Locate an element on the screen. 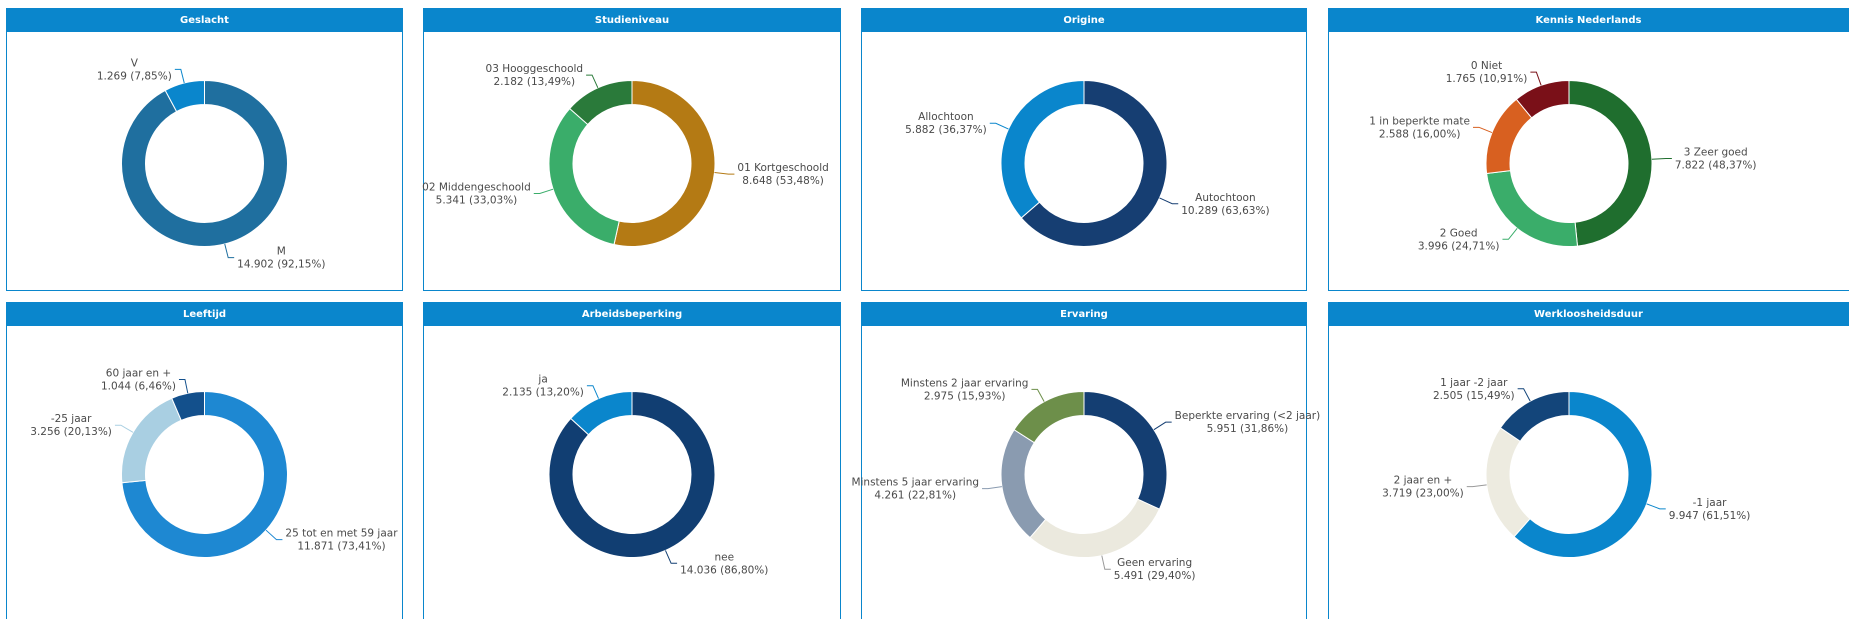 The image size is (1849, 619). slice-label: Allochtoon is located at coordinates (946, 117).